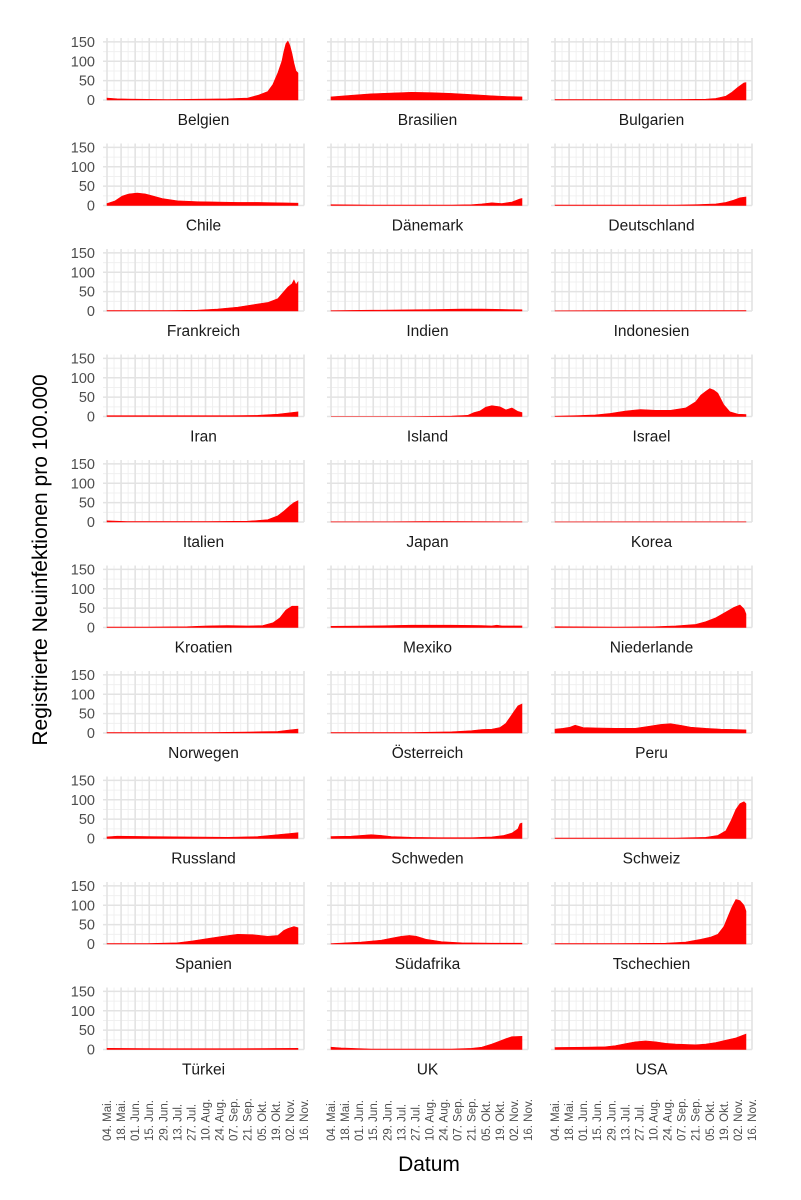 This screenshot has height=1200, width=801. I want to click on facet-label-norwegen: Norwegen, so click(203, 753).